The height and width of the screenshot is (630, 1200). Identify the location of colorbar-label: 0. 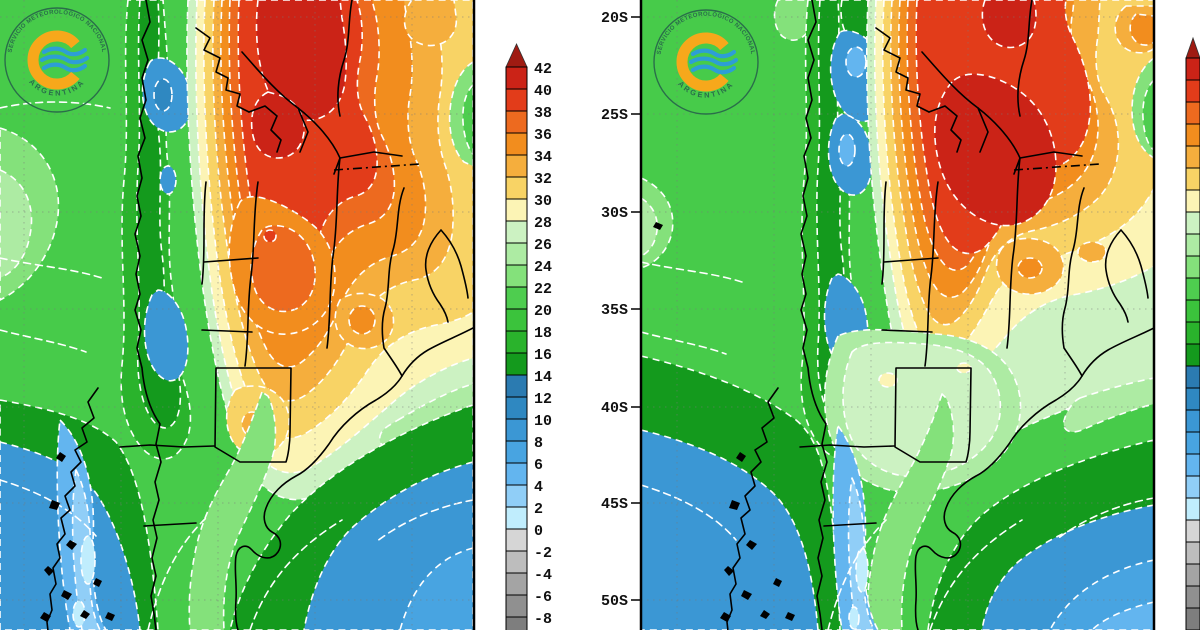
(538, 531).